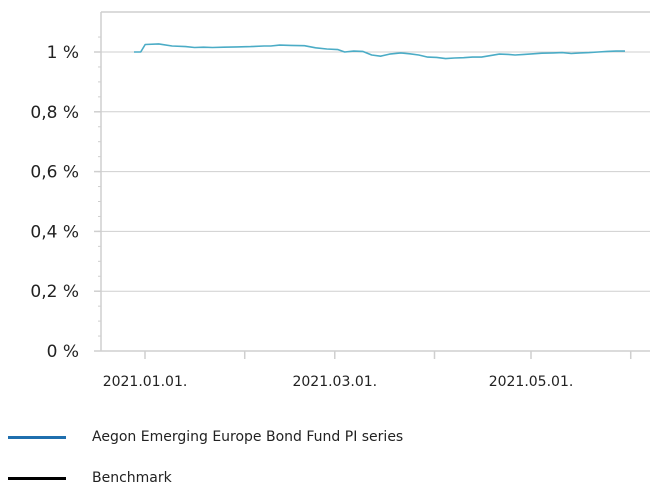  Describe the element at coordinates (54, 292) in the screenshot. I see `y-tick-label: 0,2 %` at that location.